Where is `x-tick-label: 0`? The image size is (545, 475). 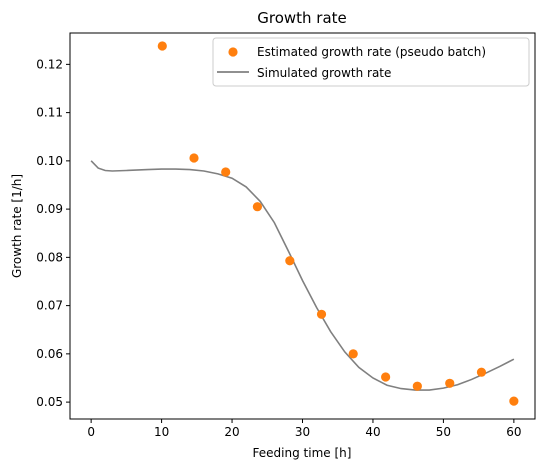 x-tick-label: 0 is located at coordinates (91, 432).